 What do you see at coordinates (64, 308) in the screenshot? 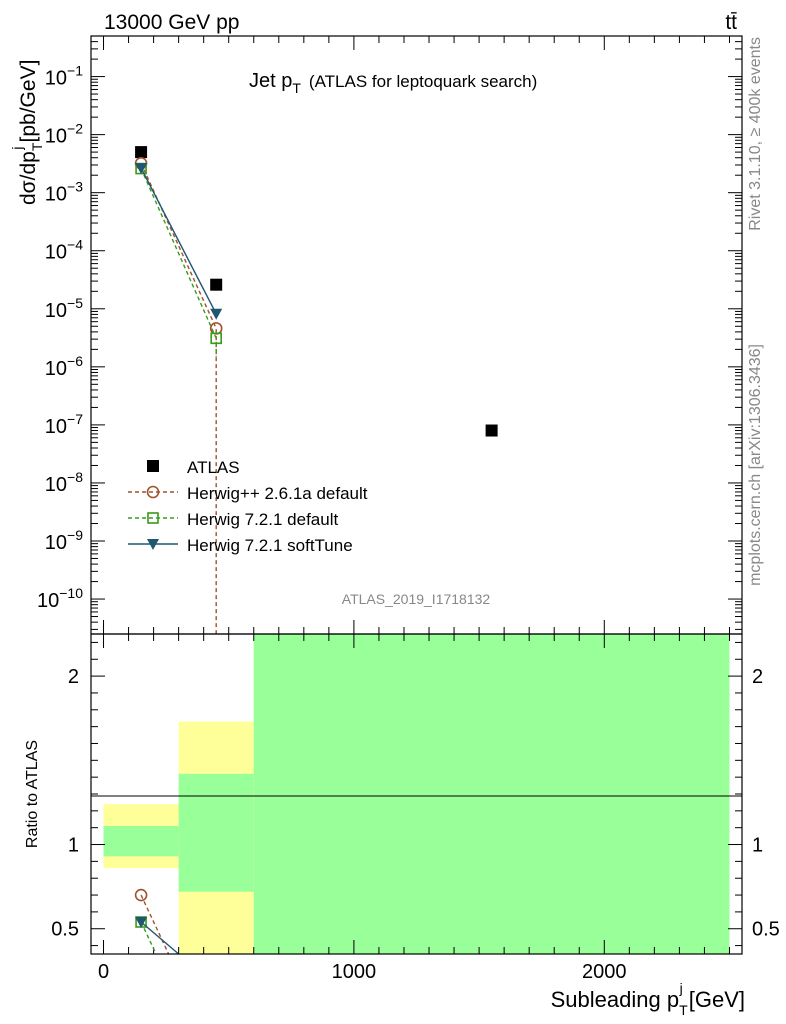
I see `main-y-tick-label: 10⁻⁵` at bounding box center [64, 308].